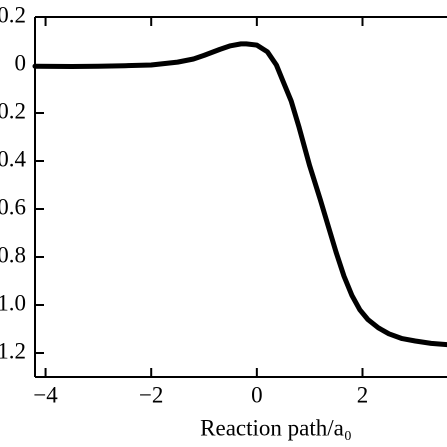 The width and height of the screenshot is (447, 447). Describe the element at coordinates (13, 254) in the screenshot. I see `y-tick-label: −0.8` at that location.